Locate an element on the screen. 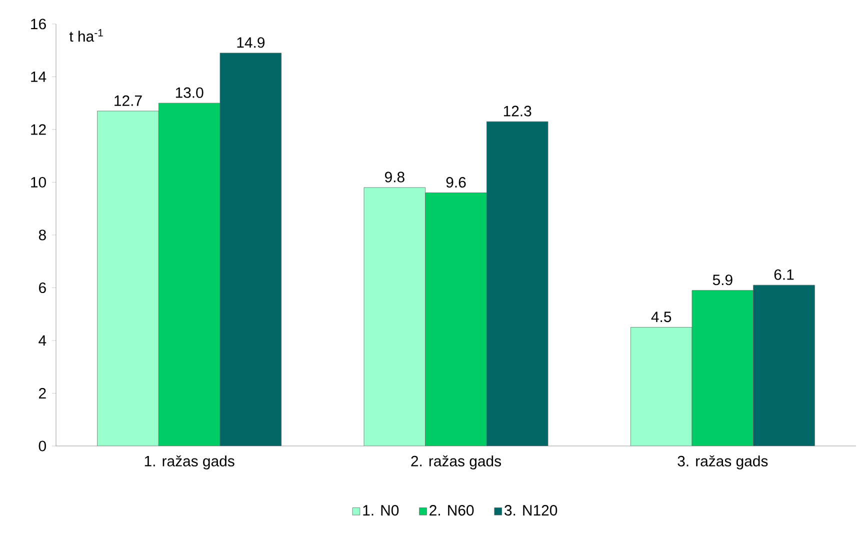 The image size is (858, 546). y-tick-label: 0 is located at coordinates (42, 446).